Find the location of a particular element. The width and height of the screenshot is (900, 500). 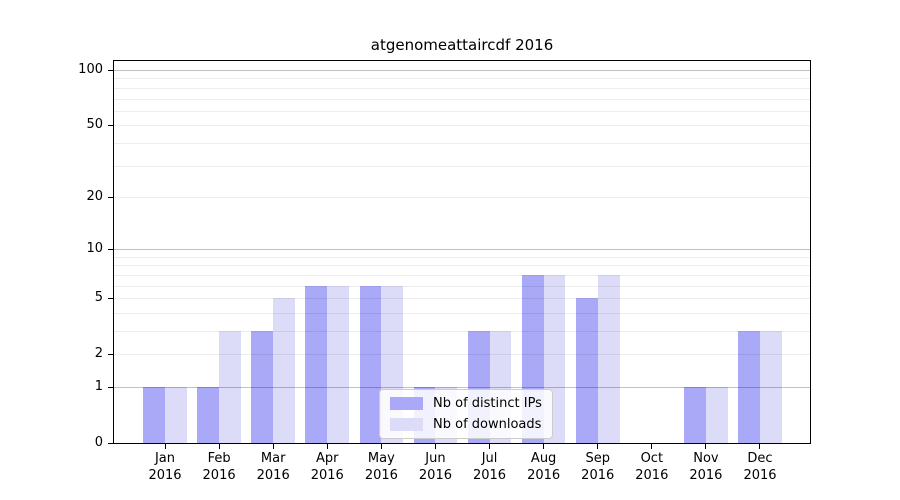

y-tick-label: 0 is located at coordinates (98, 442).